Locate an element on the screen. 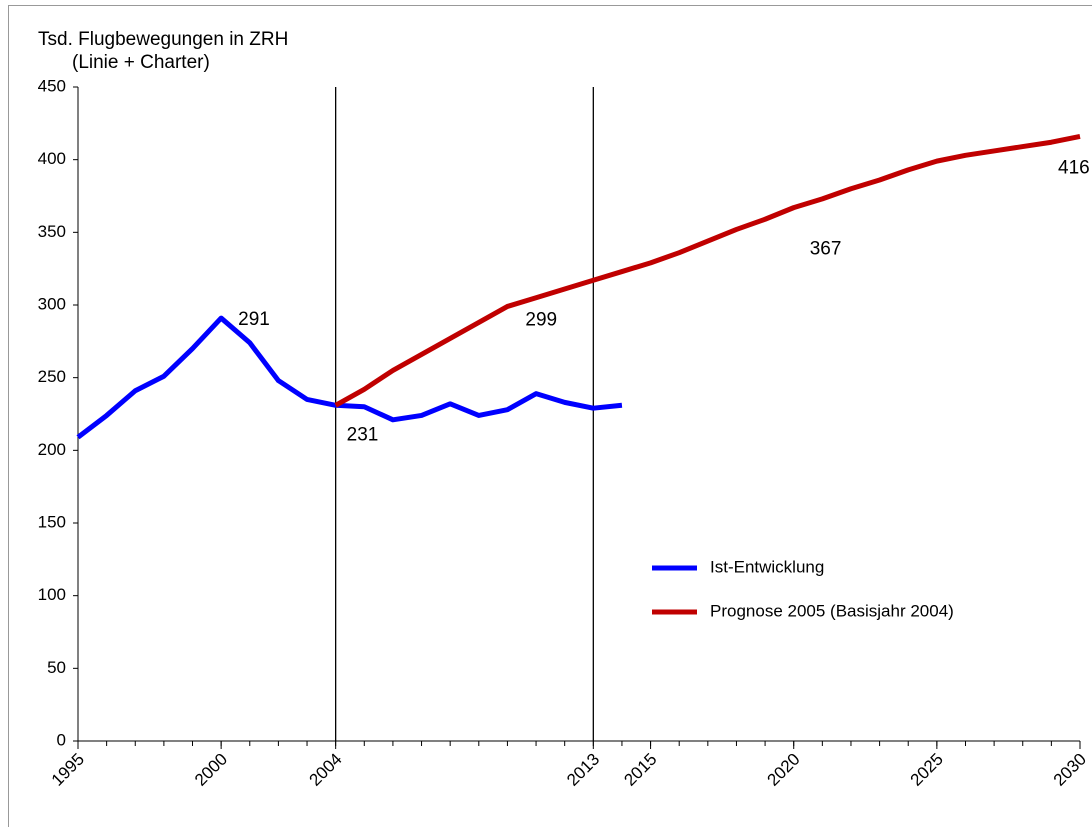 The height and width of the screenshot is (827, 1092). y-tick-label: 200 is located at coordinates (52, 449).